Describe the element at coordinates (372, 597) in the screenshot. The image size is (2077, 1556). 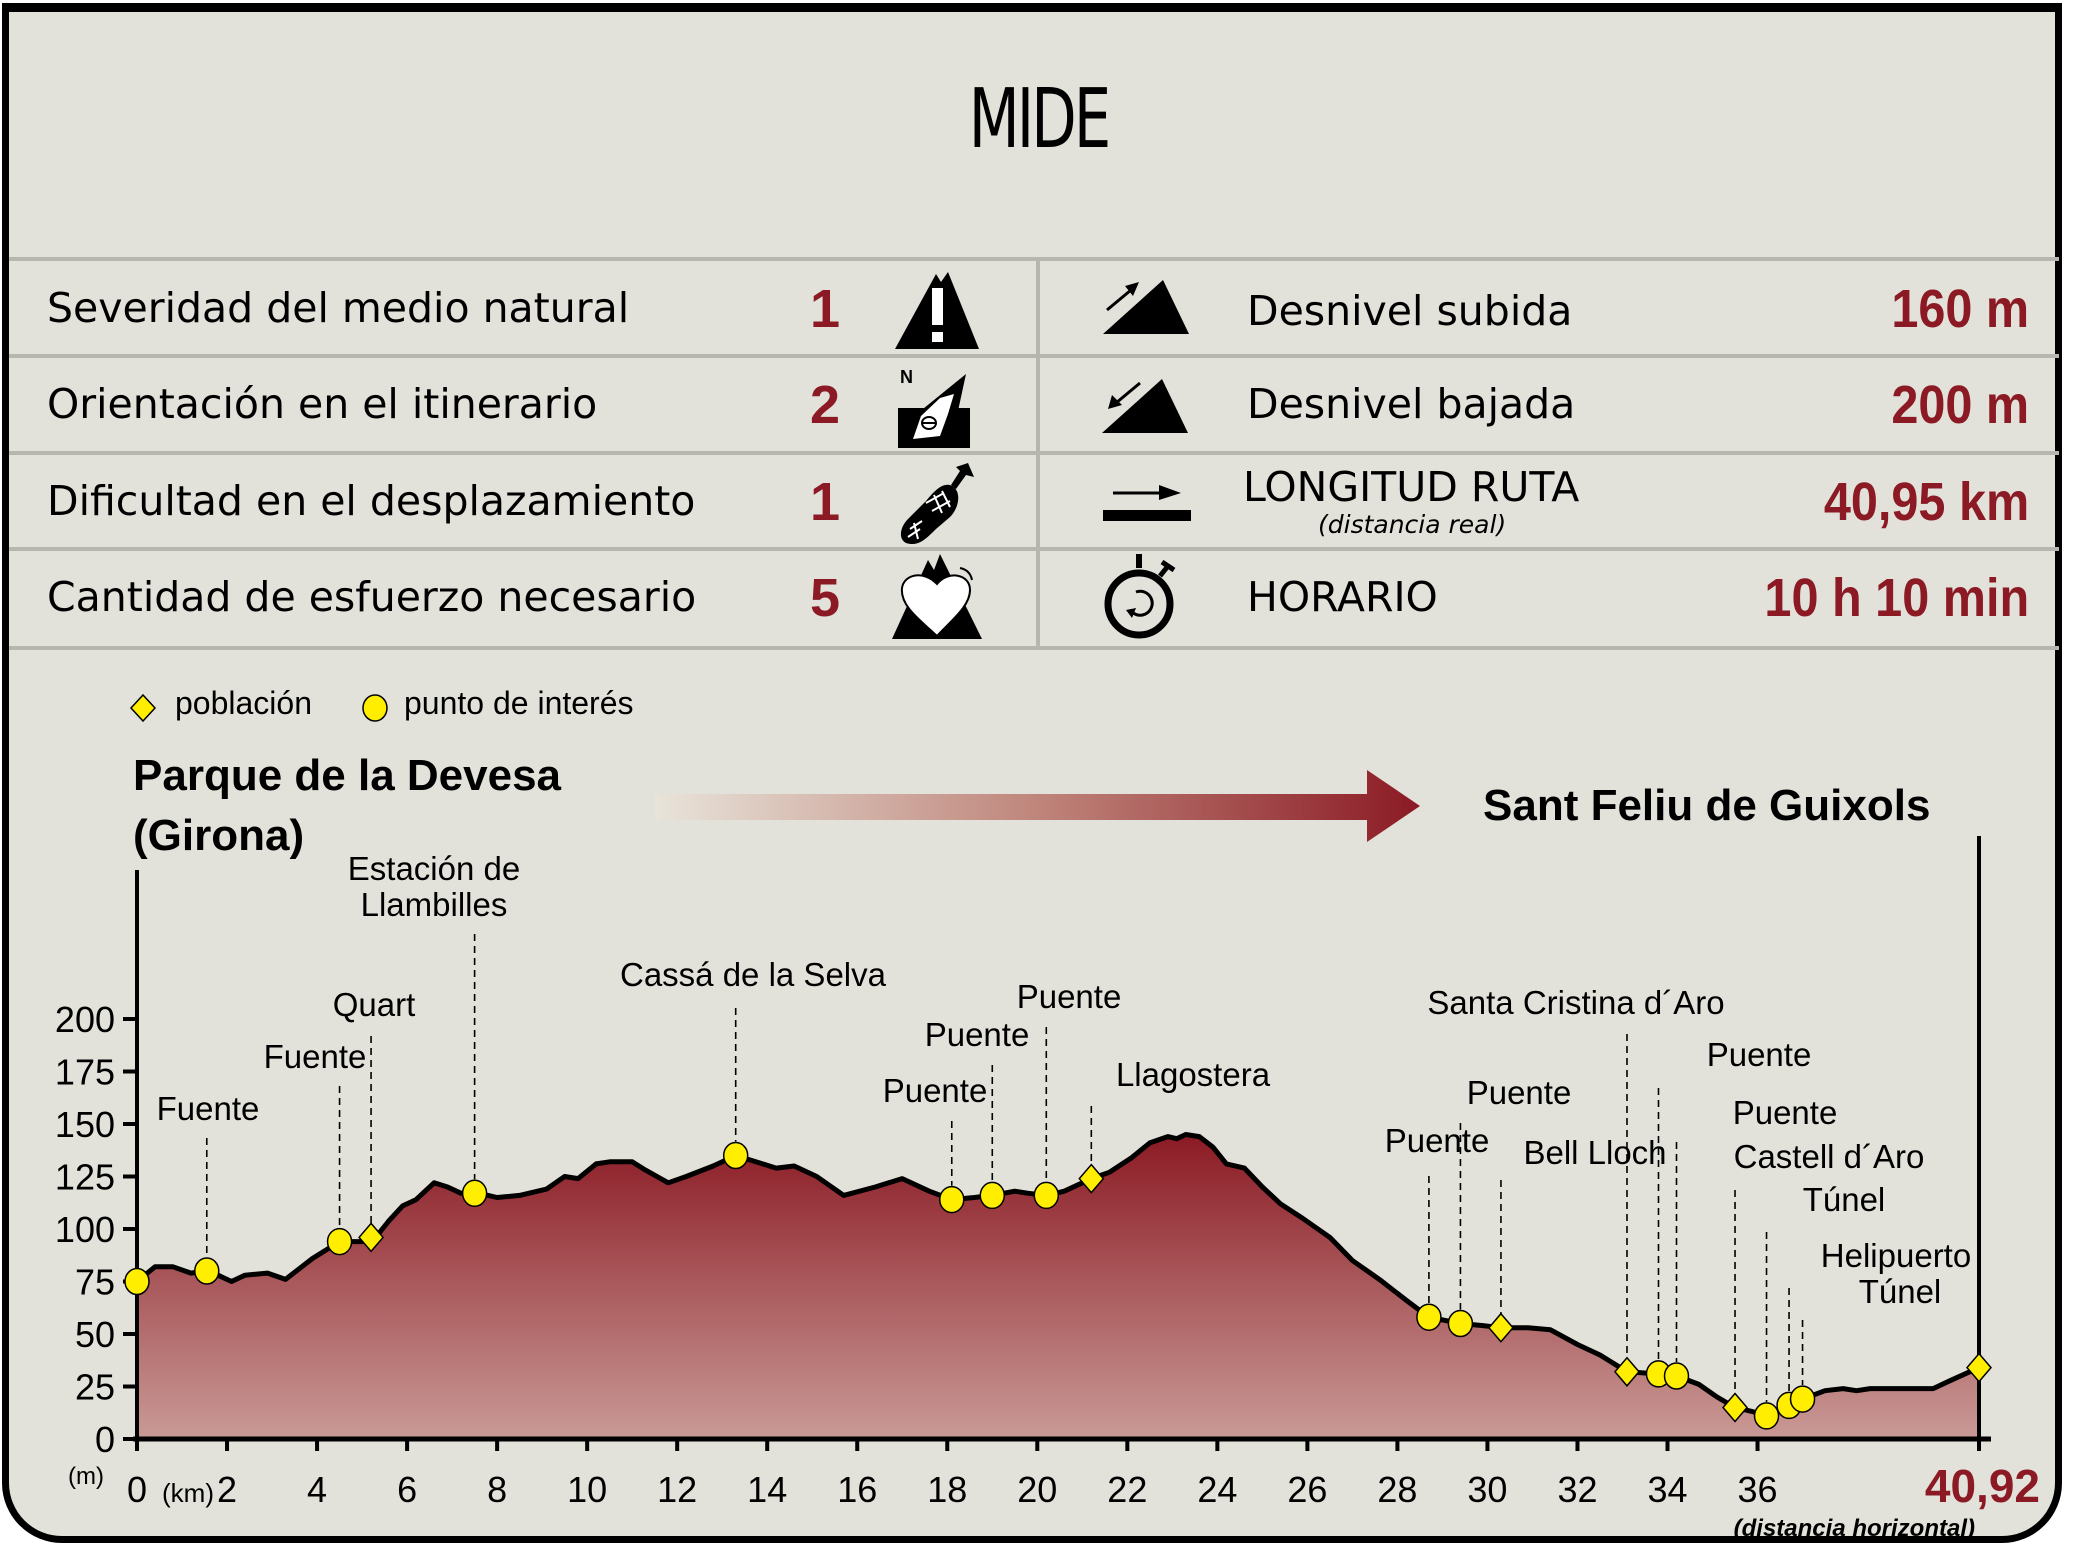
I see `row-label: Cantidad de esfuerzo necesario` at that location.